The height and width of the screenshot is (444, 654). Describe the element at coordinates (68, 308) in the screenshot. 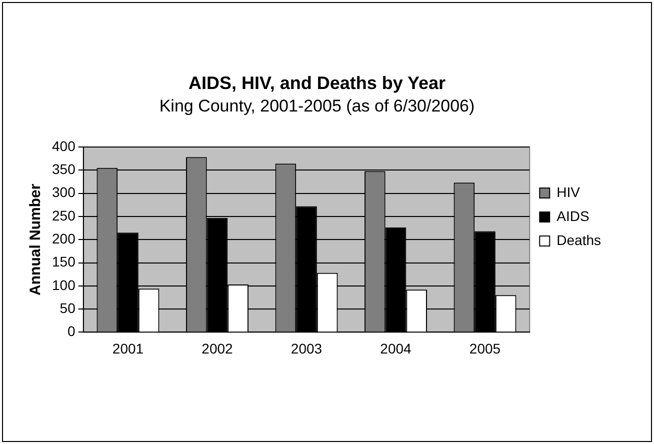

I see `y-tick-label: 50` at that location.